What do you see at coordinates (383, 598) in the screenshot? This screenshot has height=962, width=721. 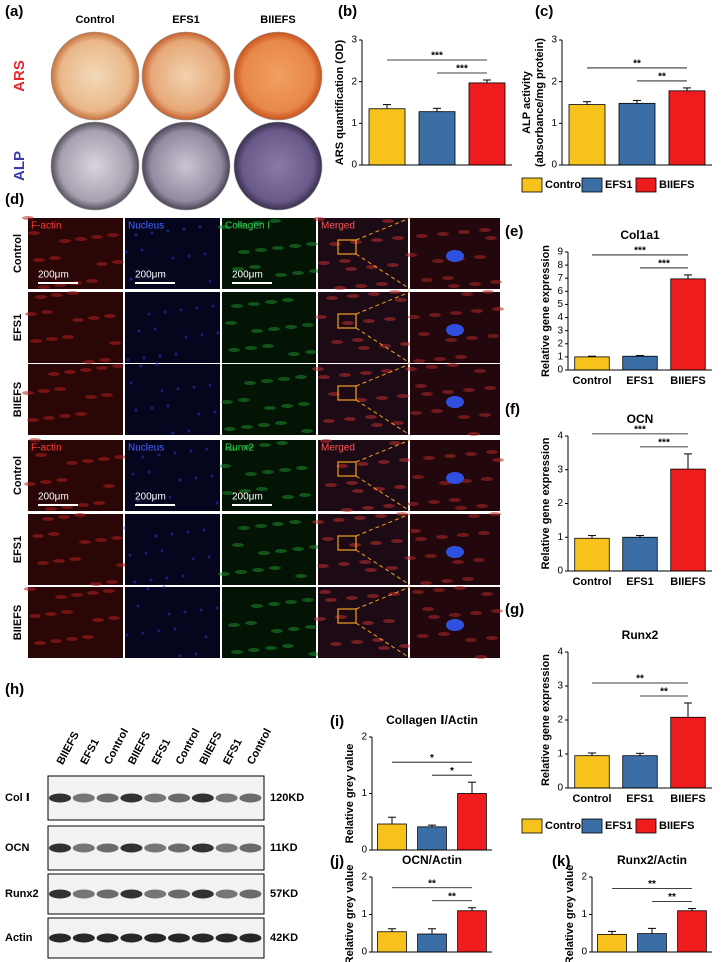 I see `zoom-line` at bounding box center [383, 598].